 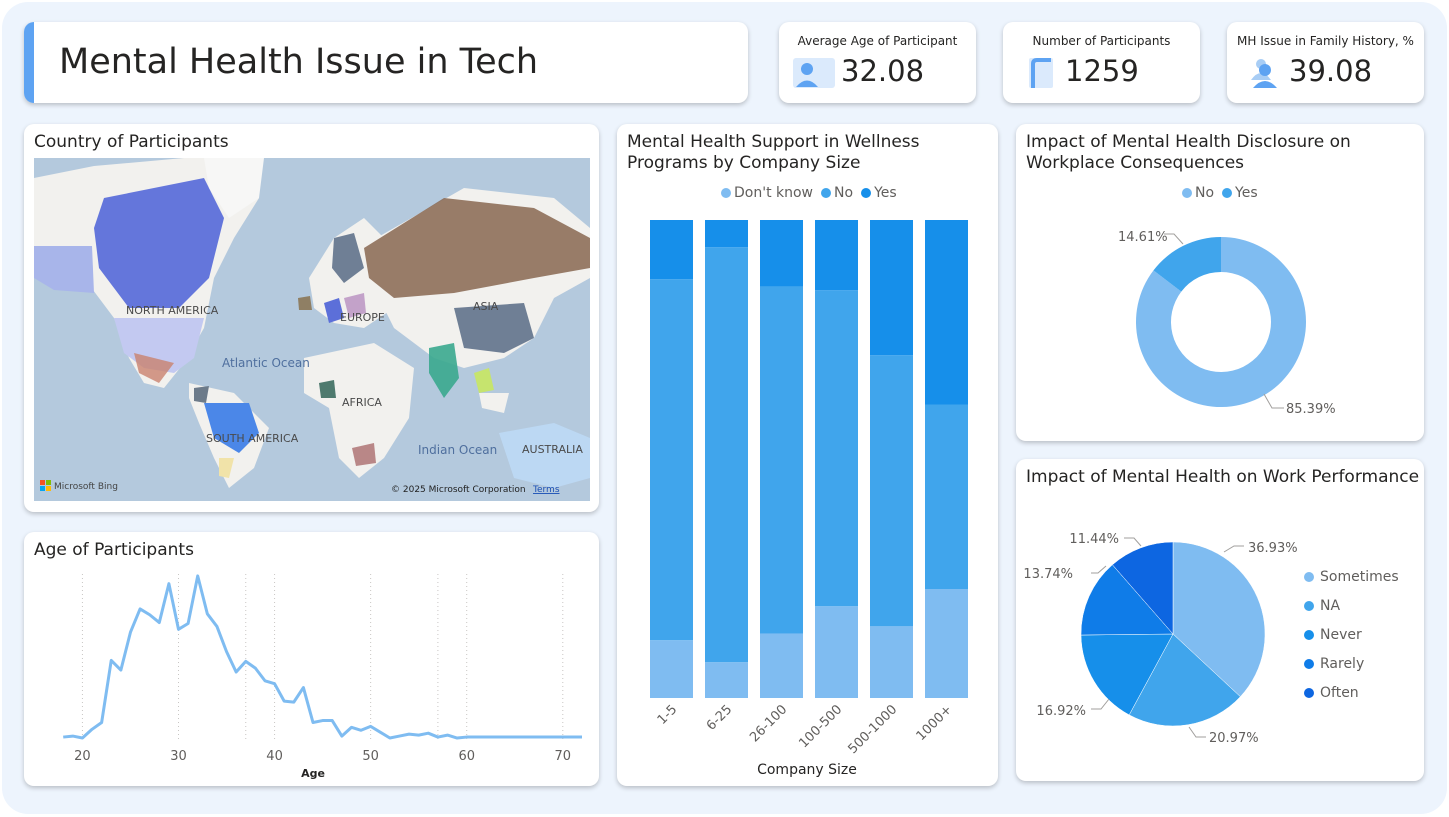 I want to click on legend-item-never: Never, so click(x=1351, y=634).